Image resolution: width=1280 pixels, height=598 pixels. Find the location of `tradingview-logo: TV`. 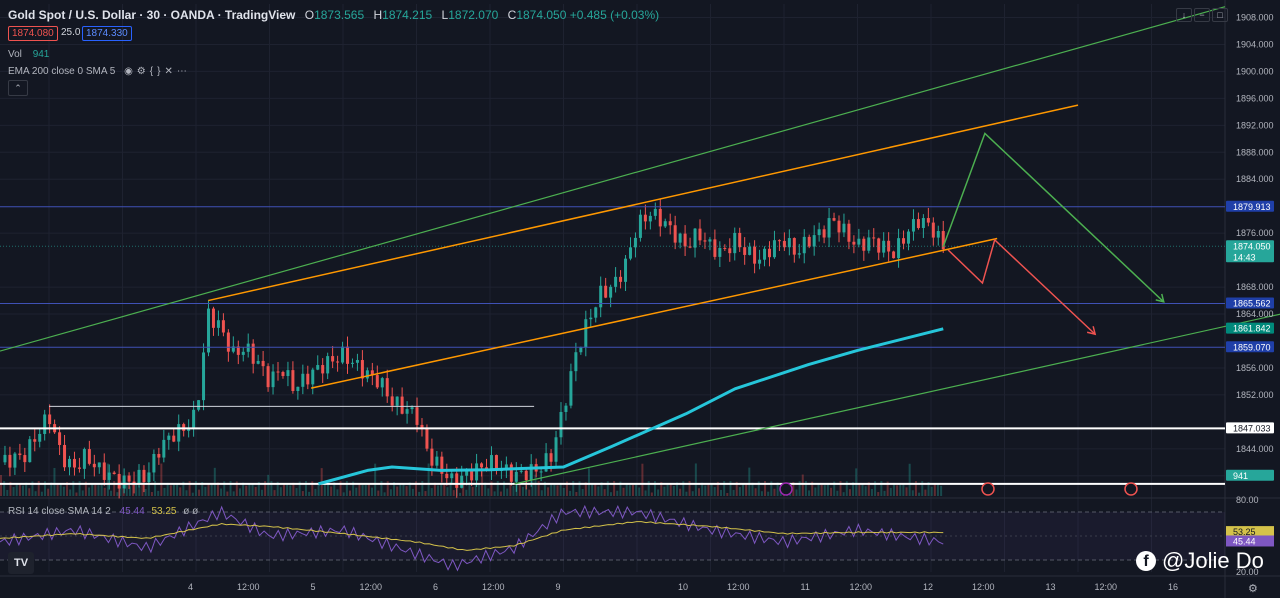

tradingview-logo: TV is located at coordinates (21, 563).